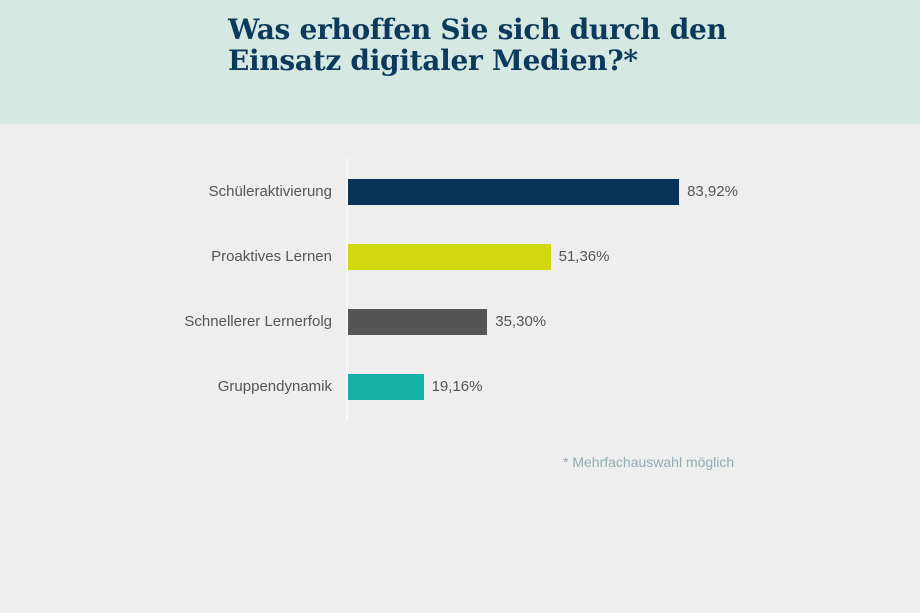  Describe the element at coordinates (521, 321) in the screenshot. I see `bar-value-label: 35,30%` at that location.